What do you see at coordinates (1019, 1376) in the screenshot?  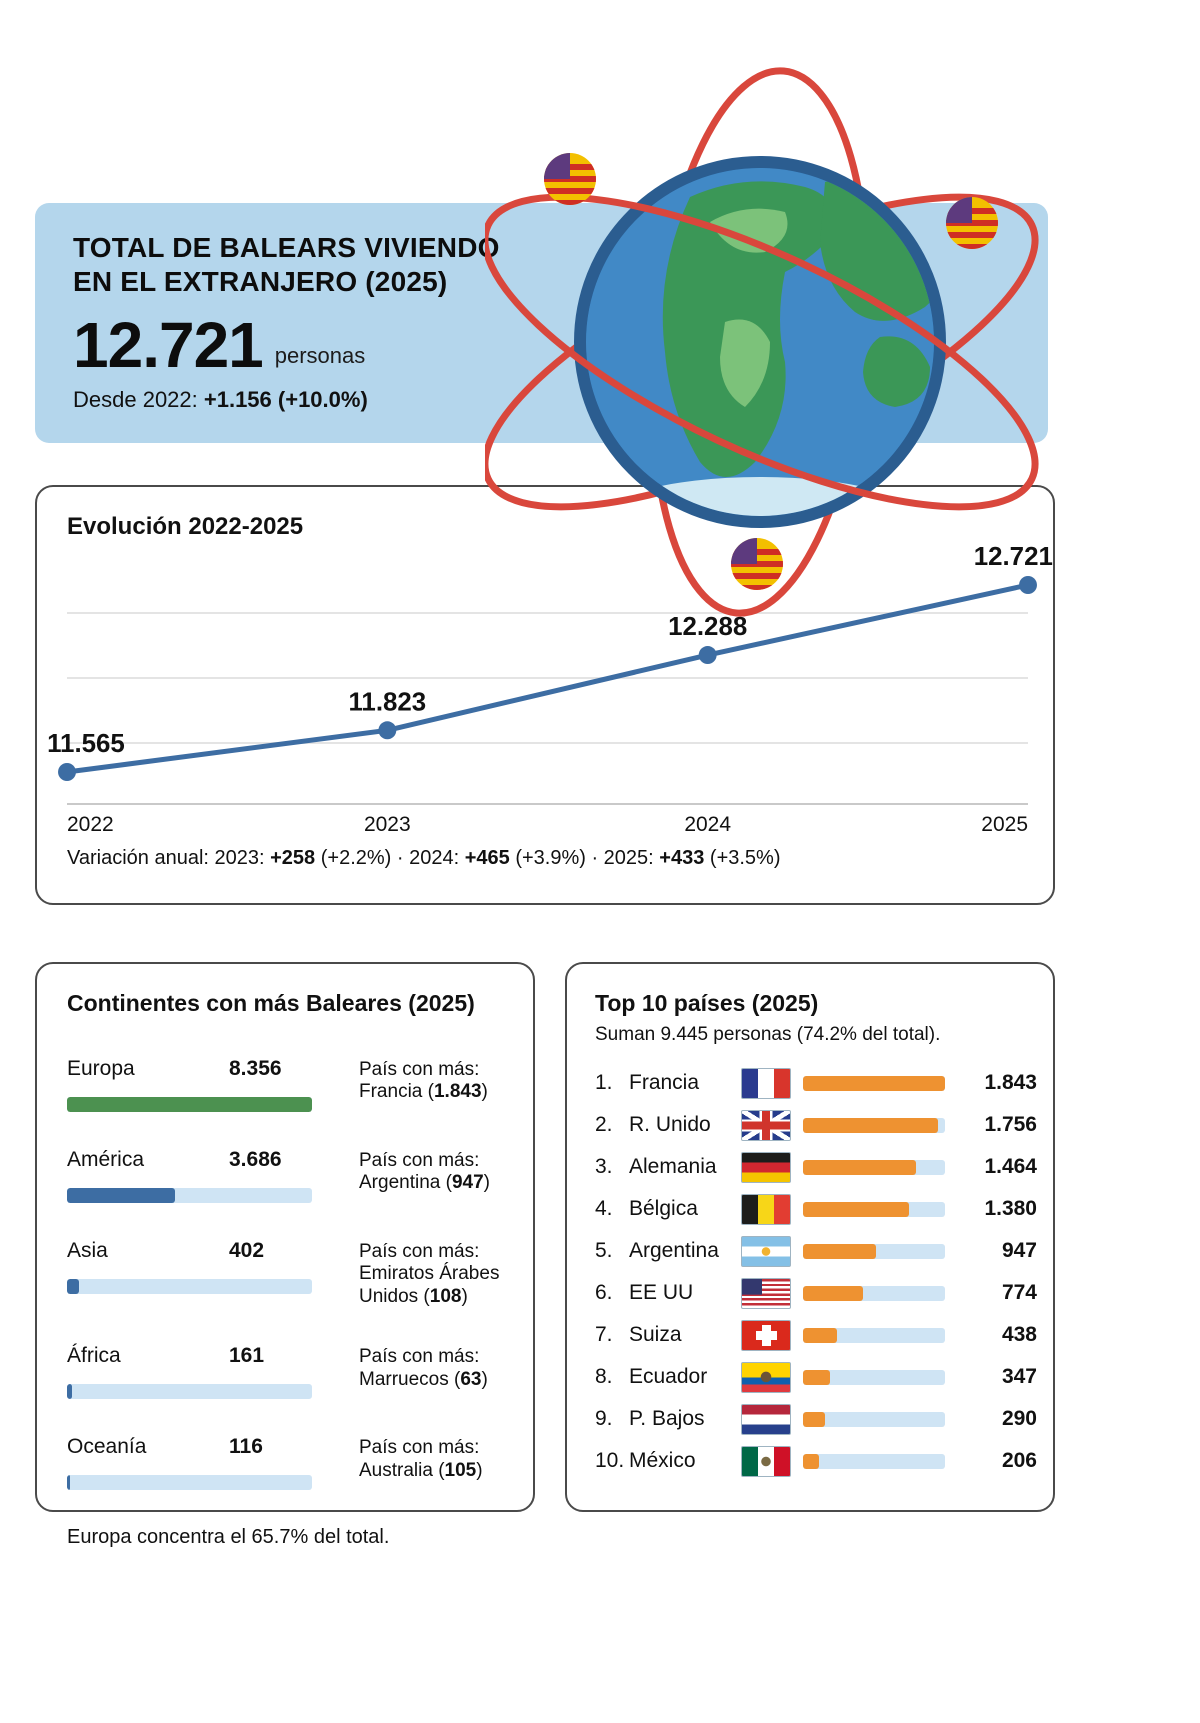 I see `country-value: 347` at bounding box center [1019, 1376].